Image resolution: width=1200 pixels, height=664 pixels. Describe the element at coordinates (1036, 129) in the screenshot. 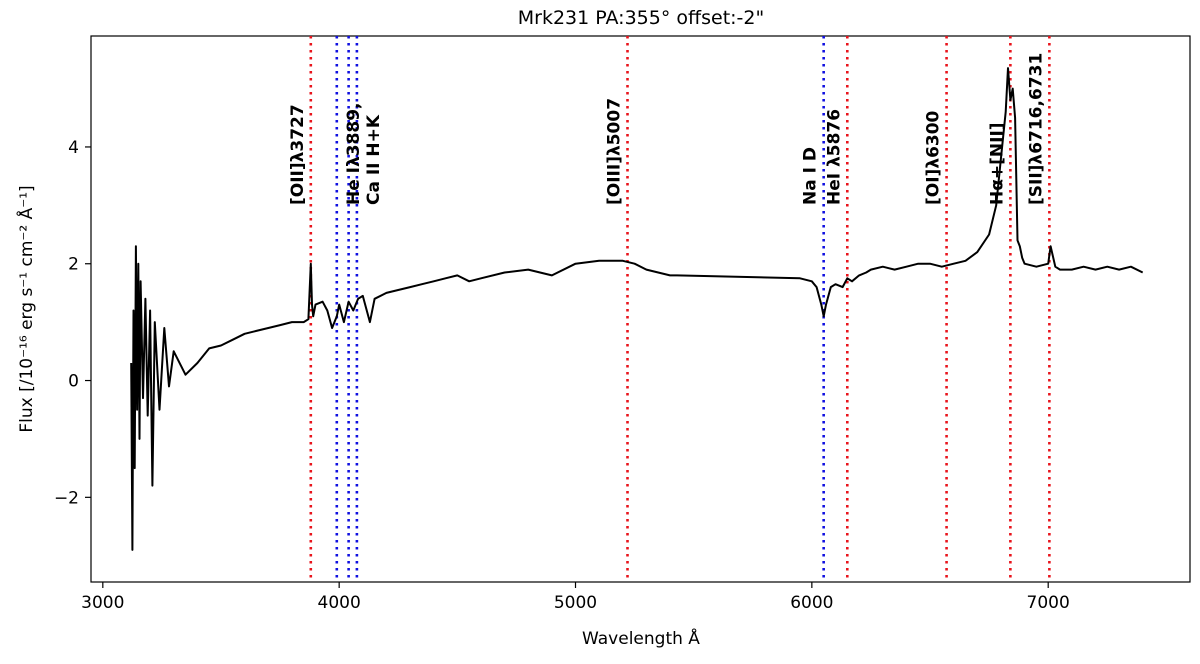

I see `line-label-9: [SII]λ6716,6731` at that location.